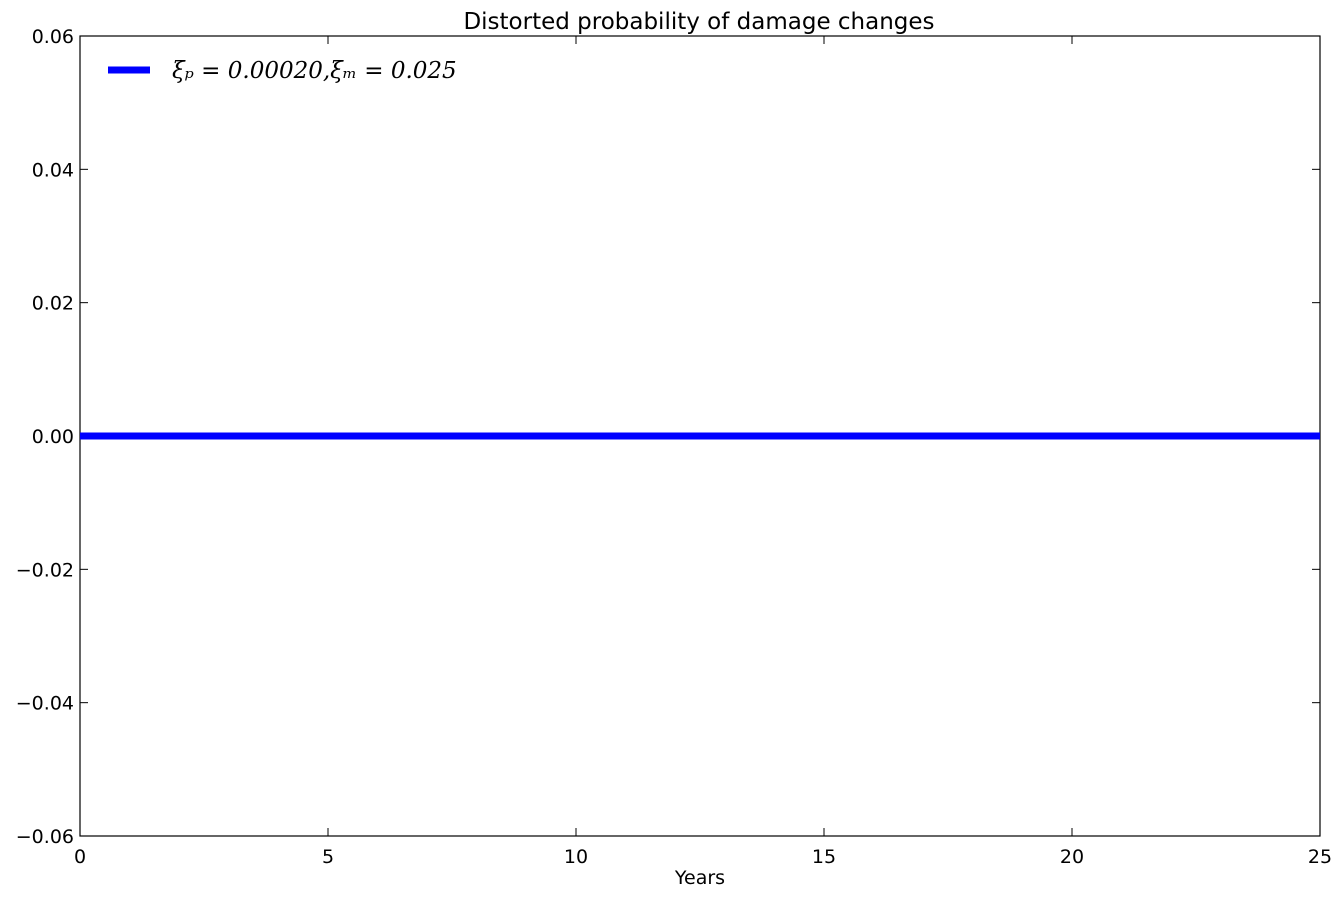 The image size is (1342, 898). Describe the element at coordinates (1072, 857) in the screenshot. I see `x-tick-label: 20` at that location.